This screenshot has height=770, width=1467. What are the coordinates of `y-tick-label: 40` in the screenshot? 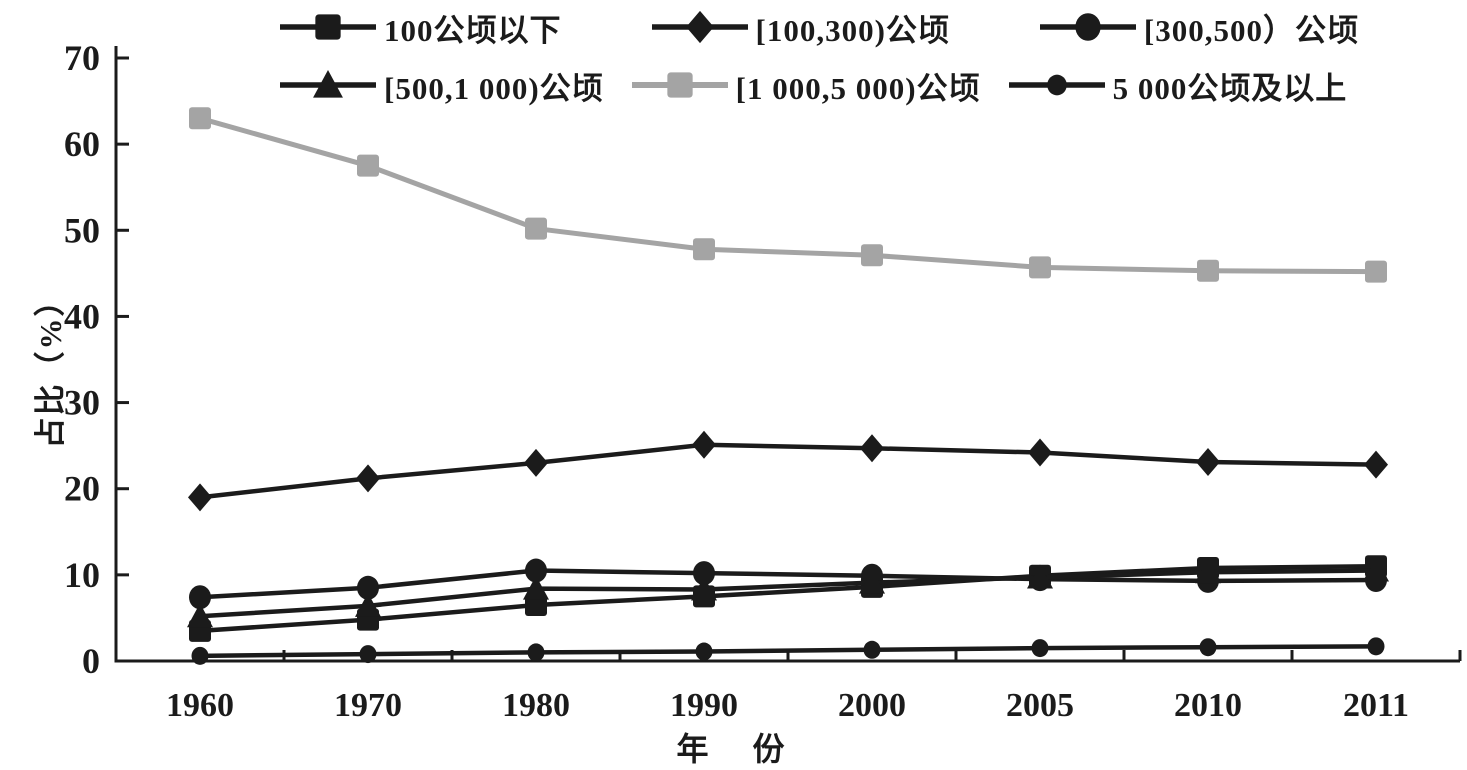 It's located at (82, 316).